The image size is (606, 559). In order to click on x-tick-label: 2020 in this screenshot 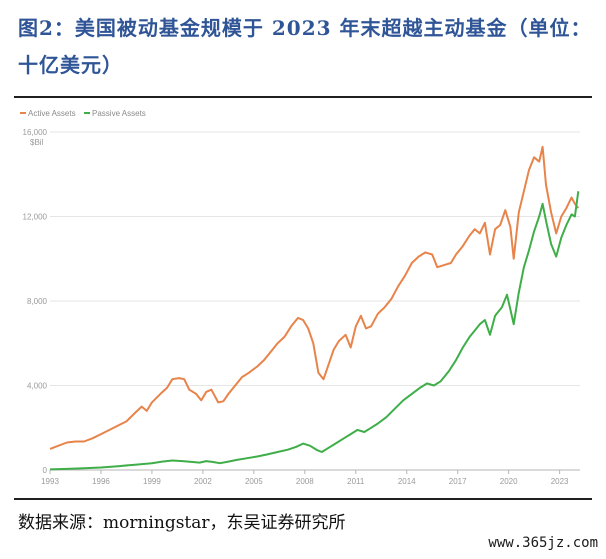, I will do `click(509, 481)`.